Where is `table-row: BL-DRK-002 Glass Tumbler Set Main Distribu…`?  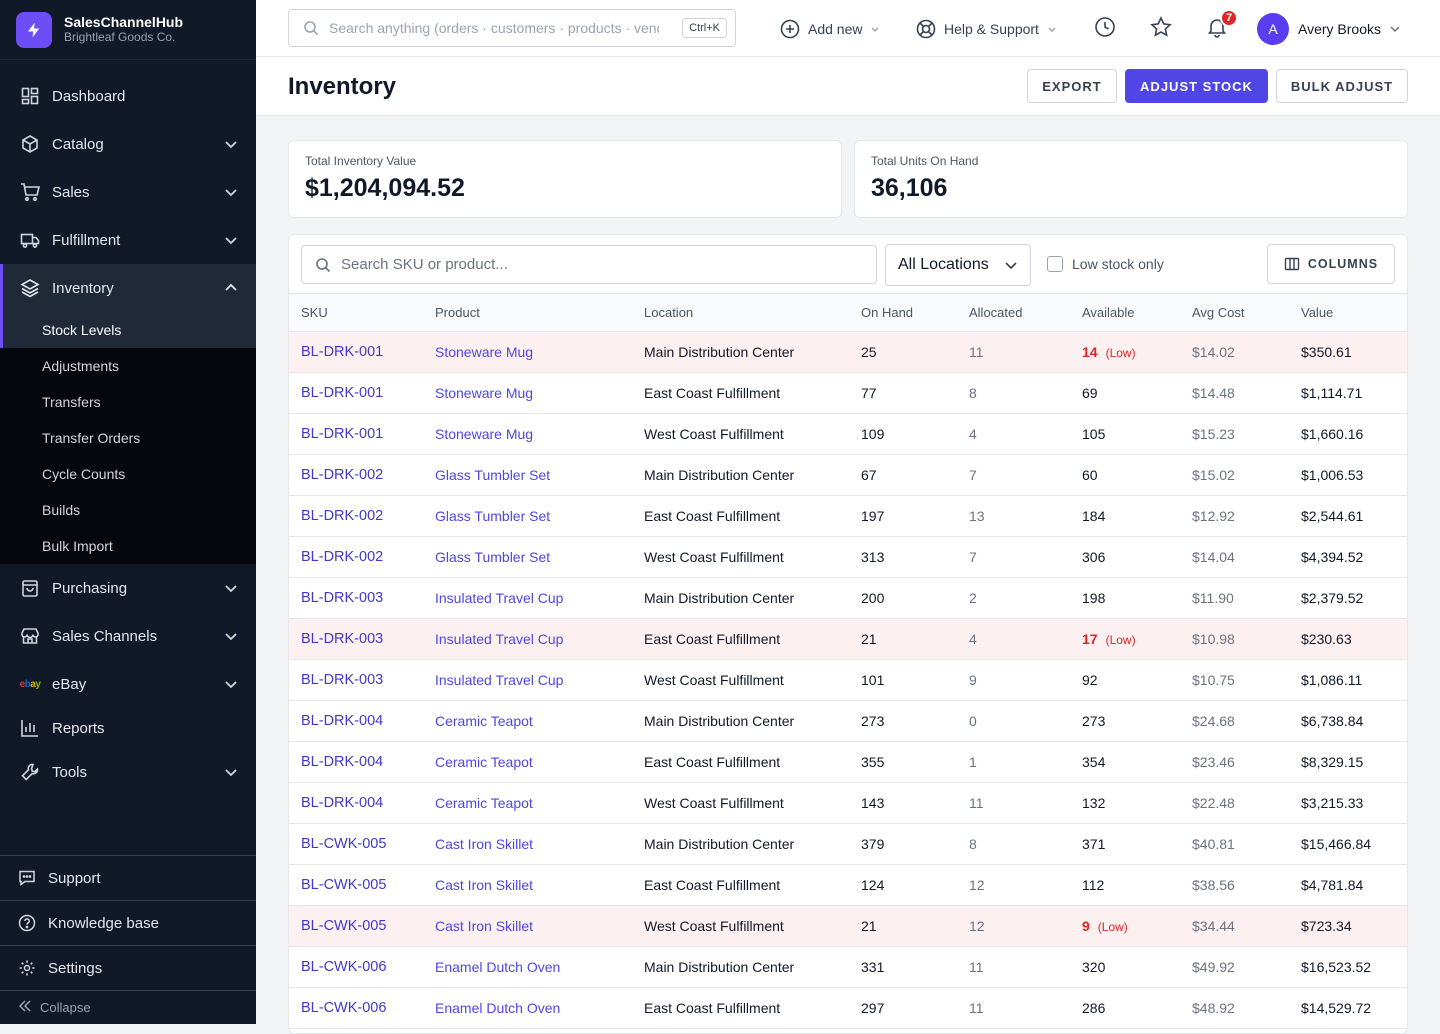
table-row: BL-DRK-002 Glass Tumbler Set Main Distribu… is located at coordinates (848, 474).